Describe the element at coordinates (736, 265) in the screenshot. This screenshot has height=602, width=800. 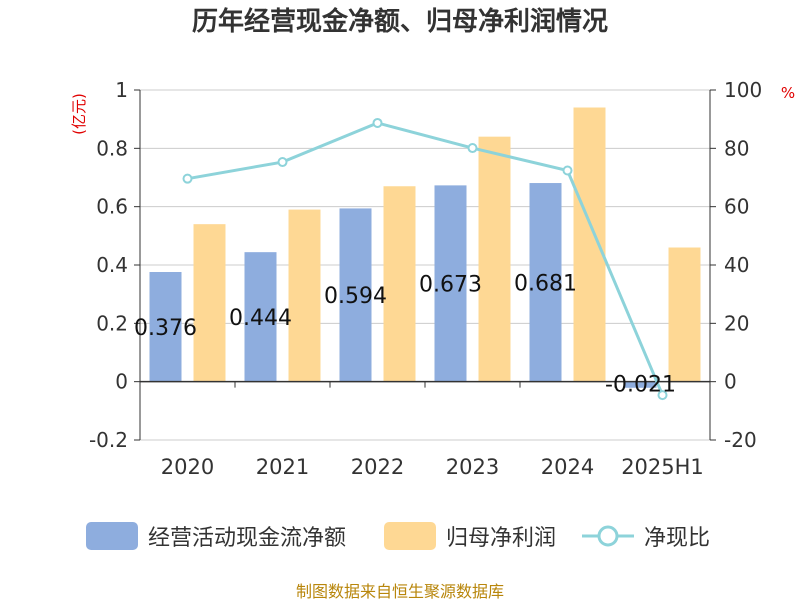
I see `y-right-tick-label: 40` at that location.